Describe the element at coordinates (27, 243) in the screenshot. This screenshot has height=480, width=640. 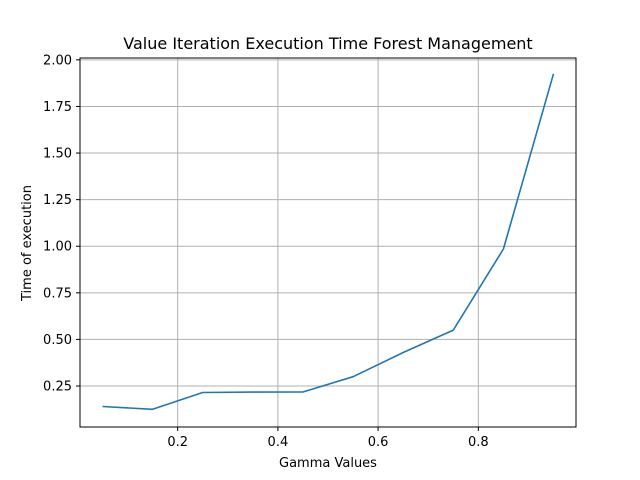
I see `y-axis-label: Time of execution` at that location.